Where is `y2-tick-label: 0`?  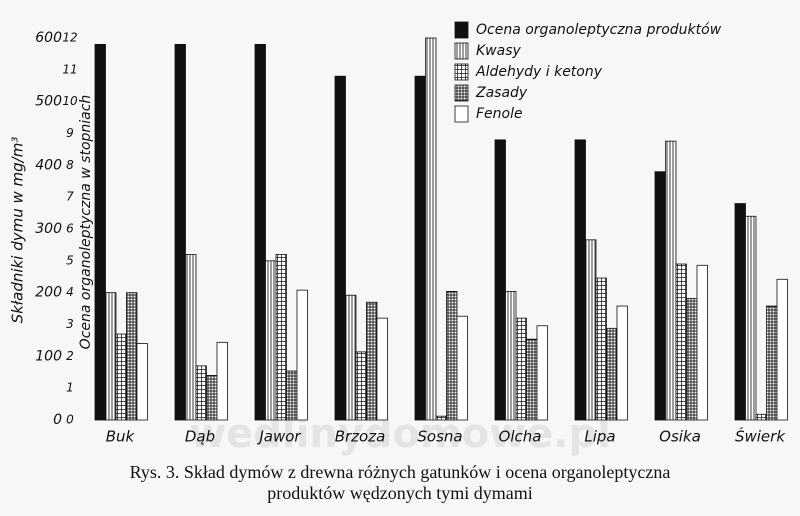
y2-tick-label: 0 is located at coordinates (70, 420).